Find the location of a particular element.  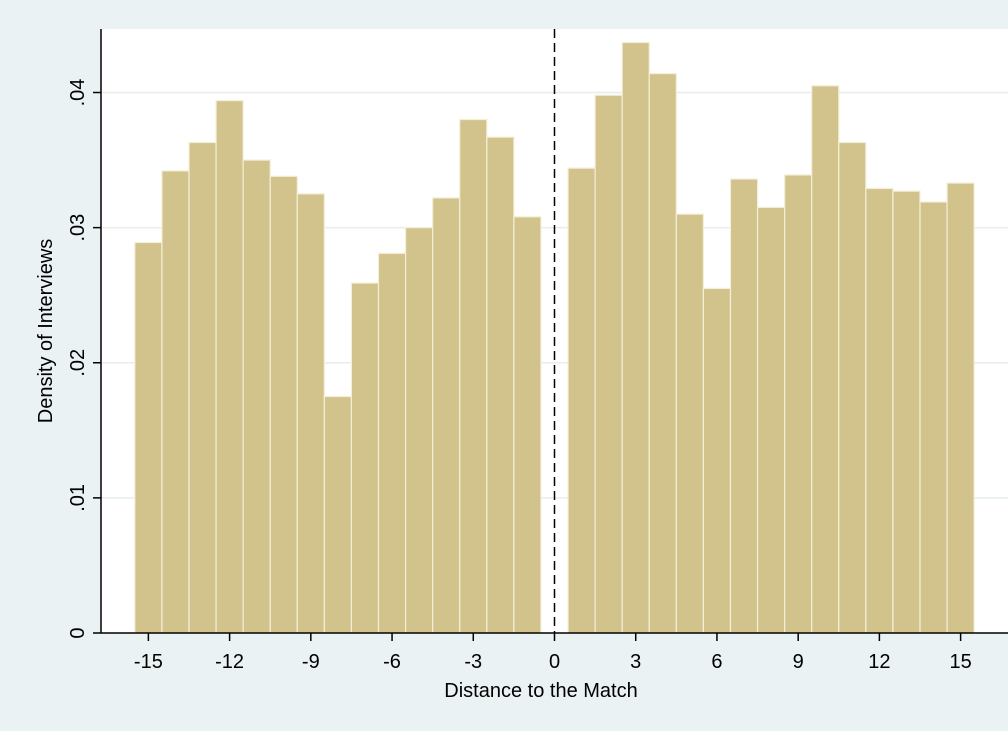

x-tick-label: -15 is located at coordinates (148, 662).